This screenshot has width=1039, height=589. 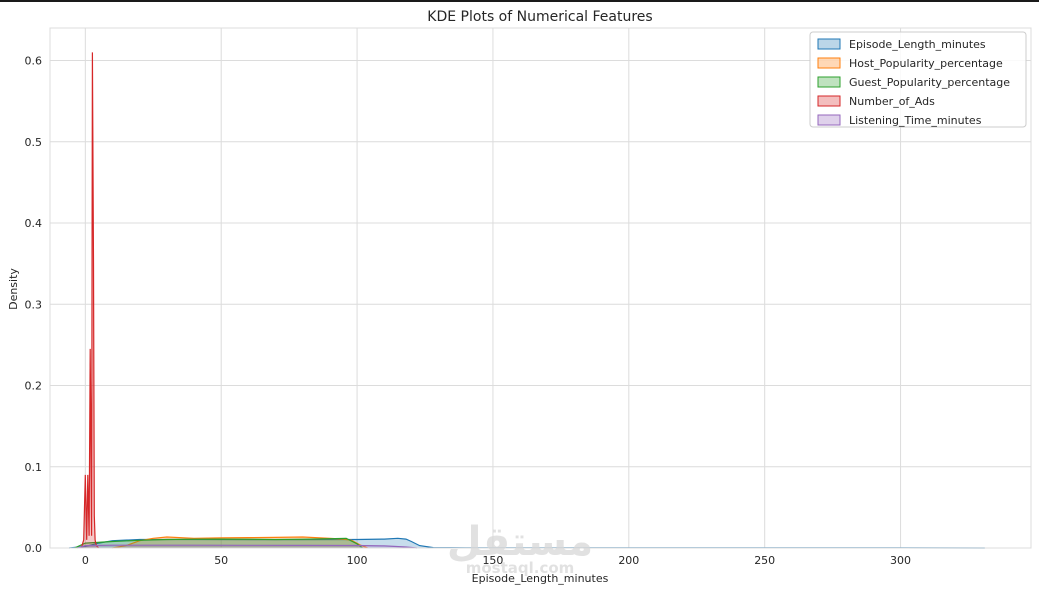 I want to click on x-tick-label: 0, so click(x=85, y=560).